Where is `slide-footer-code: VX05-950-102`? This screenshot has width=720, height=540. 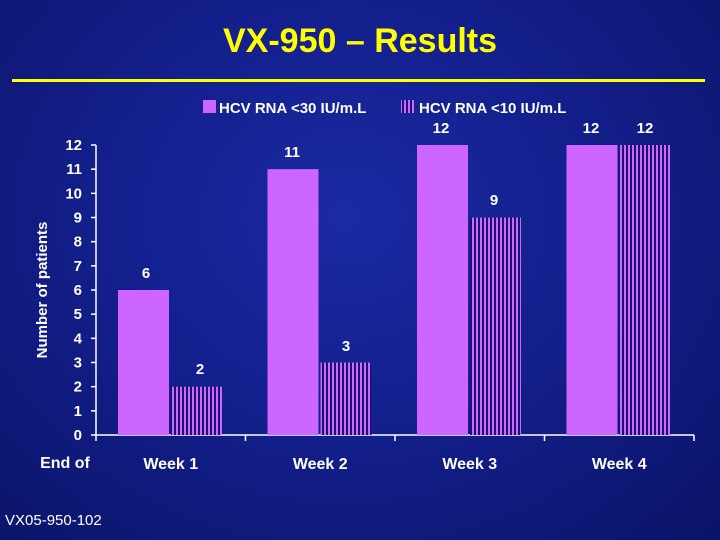 slide-footer-code: VX05-950-102 is located at coordinates (53, 520).